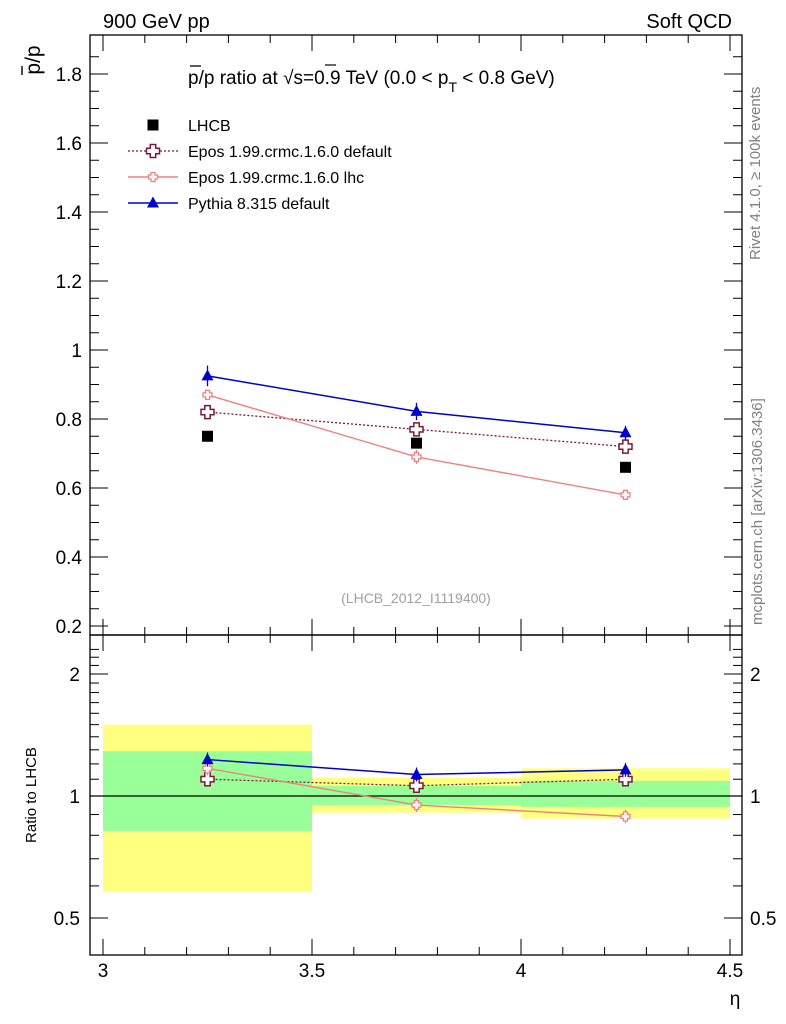  I want to click on legend-label: LHCB, so click(209, 126).